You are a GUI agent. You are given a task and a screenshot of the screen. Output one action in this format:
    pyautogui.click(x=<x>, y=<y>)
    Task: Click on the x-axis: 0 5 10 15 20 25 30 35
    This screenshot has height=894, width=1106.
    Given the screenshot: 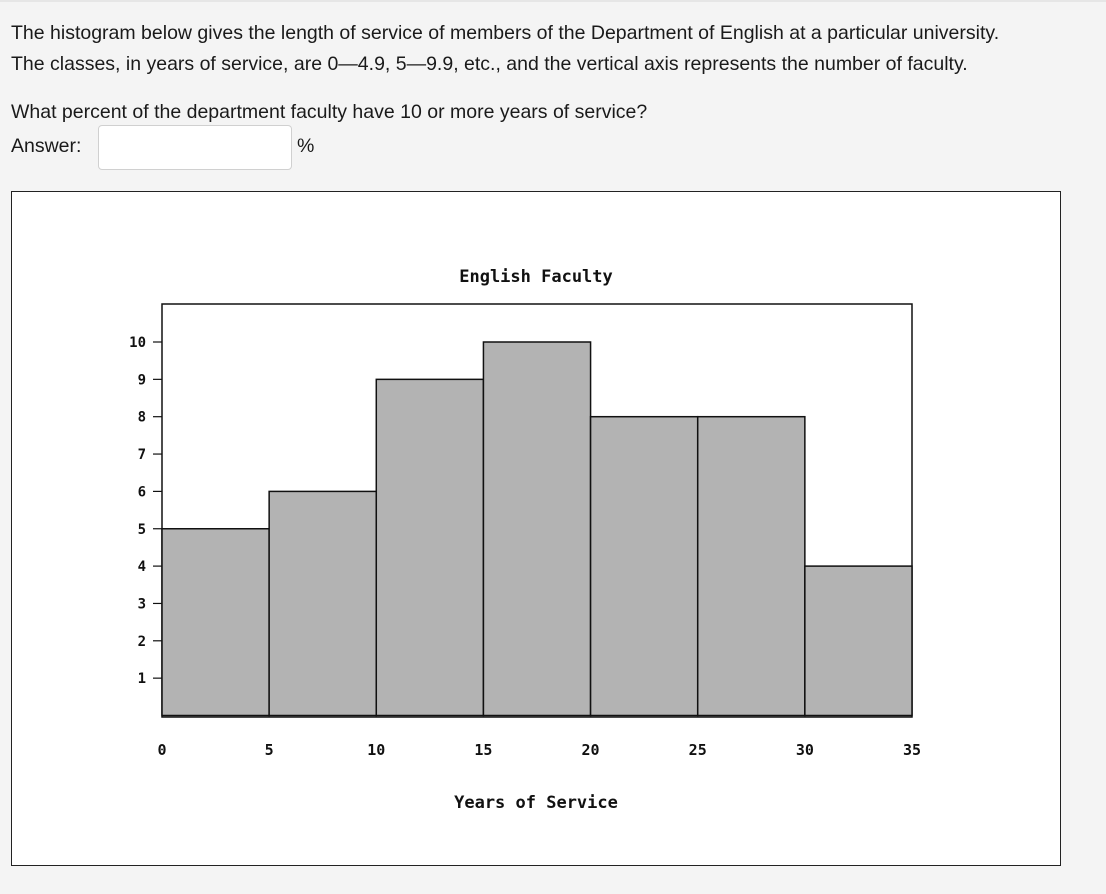 What is the action you would take?
    pyautogui.click(x=539, y=750)
    